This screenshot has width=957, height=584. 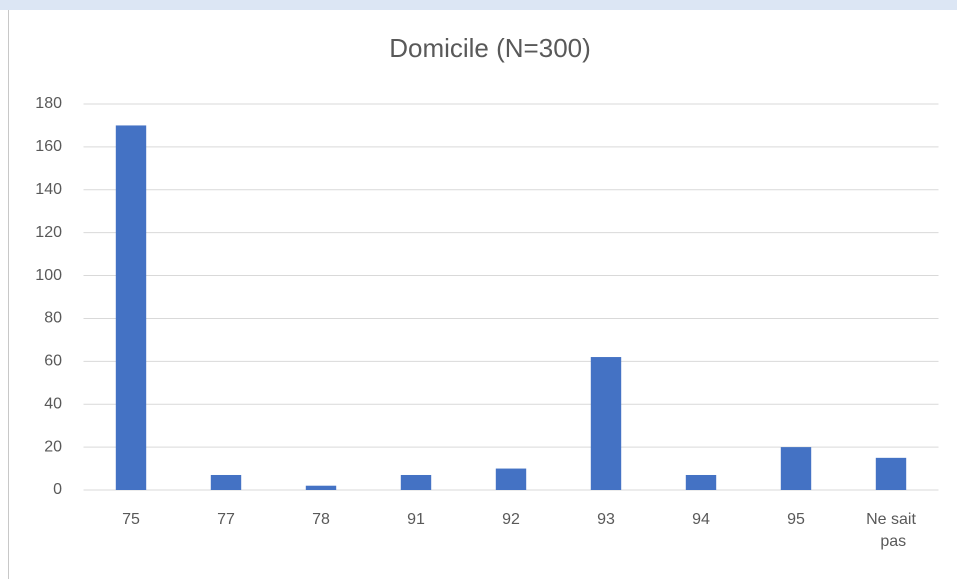 I want to click on x-tick-label: 94, so click(x=701, y=519).